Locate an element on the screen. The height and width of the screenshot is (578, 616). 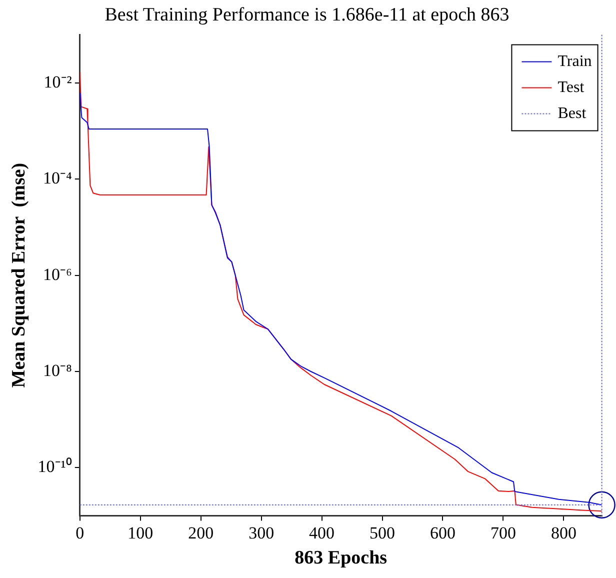
y-tick-label: 10⁻² is located at coordinates (58, 82).